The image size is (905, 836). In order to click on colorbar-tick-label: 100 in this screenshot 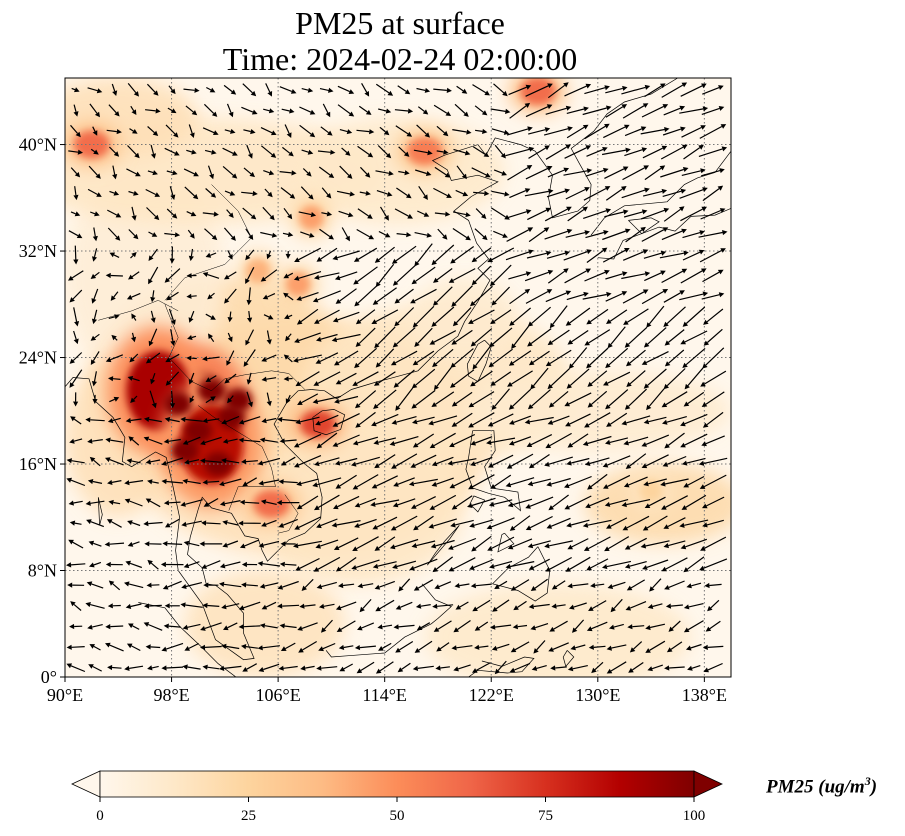, I will do `click(694, 816)`.